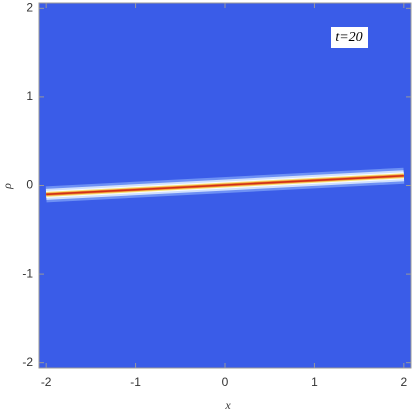  What do you see at coordinates (29, 185) in the screenshot?
I see `y-tick-label: 0` at bounding box center [29, 185].